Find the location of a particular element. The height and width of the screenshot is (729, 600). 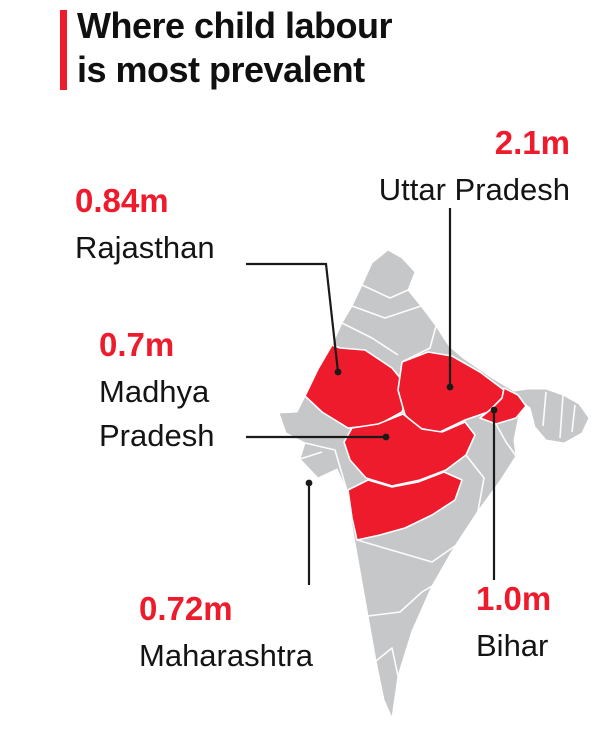

leader-dot-bihar is located at coordinates (494, 410).